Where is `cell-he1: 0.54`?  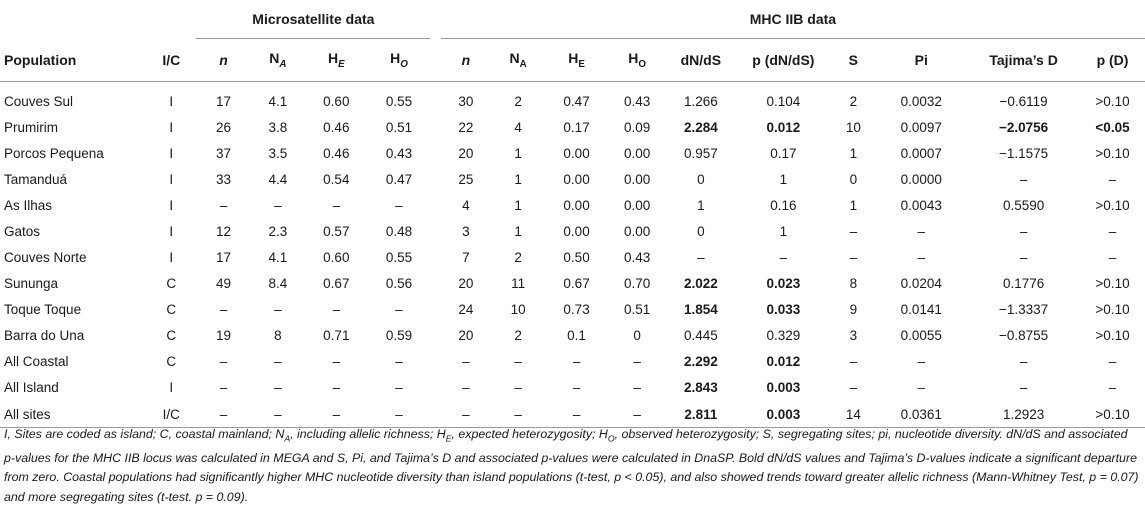
cell-he1: 0.54 is located at coordinates (336, 179).